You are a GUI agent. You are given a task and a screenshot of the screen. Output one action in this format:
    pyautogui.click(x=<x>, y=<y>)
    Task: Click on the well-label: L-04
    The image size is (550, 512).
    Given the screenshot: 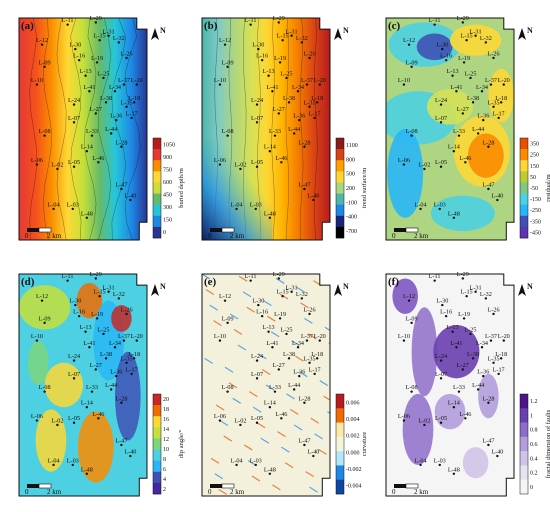 What is the action you would take?
    pyautogui.click(x=54, y=204)
    